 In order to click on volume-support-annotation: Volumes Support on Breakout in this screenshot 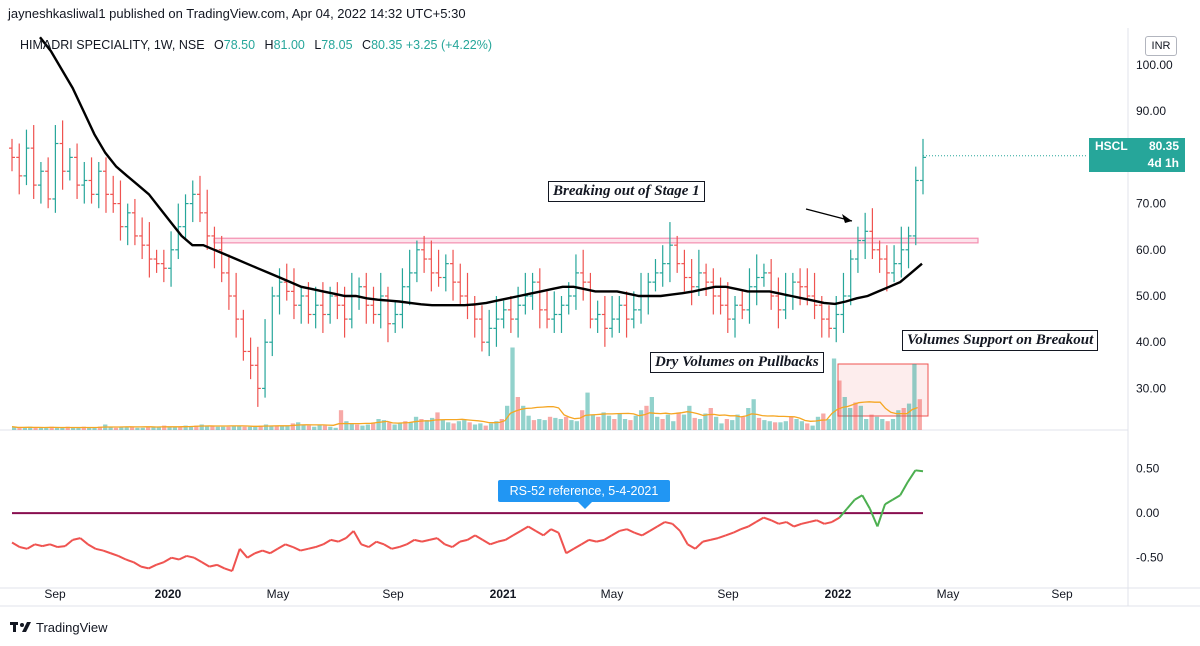, I will do `click(1000, 340)`.